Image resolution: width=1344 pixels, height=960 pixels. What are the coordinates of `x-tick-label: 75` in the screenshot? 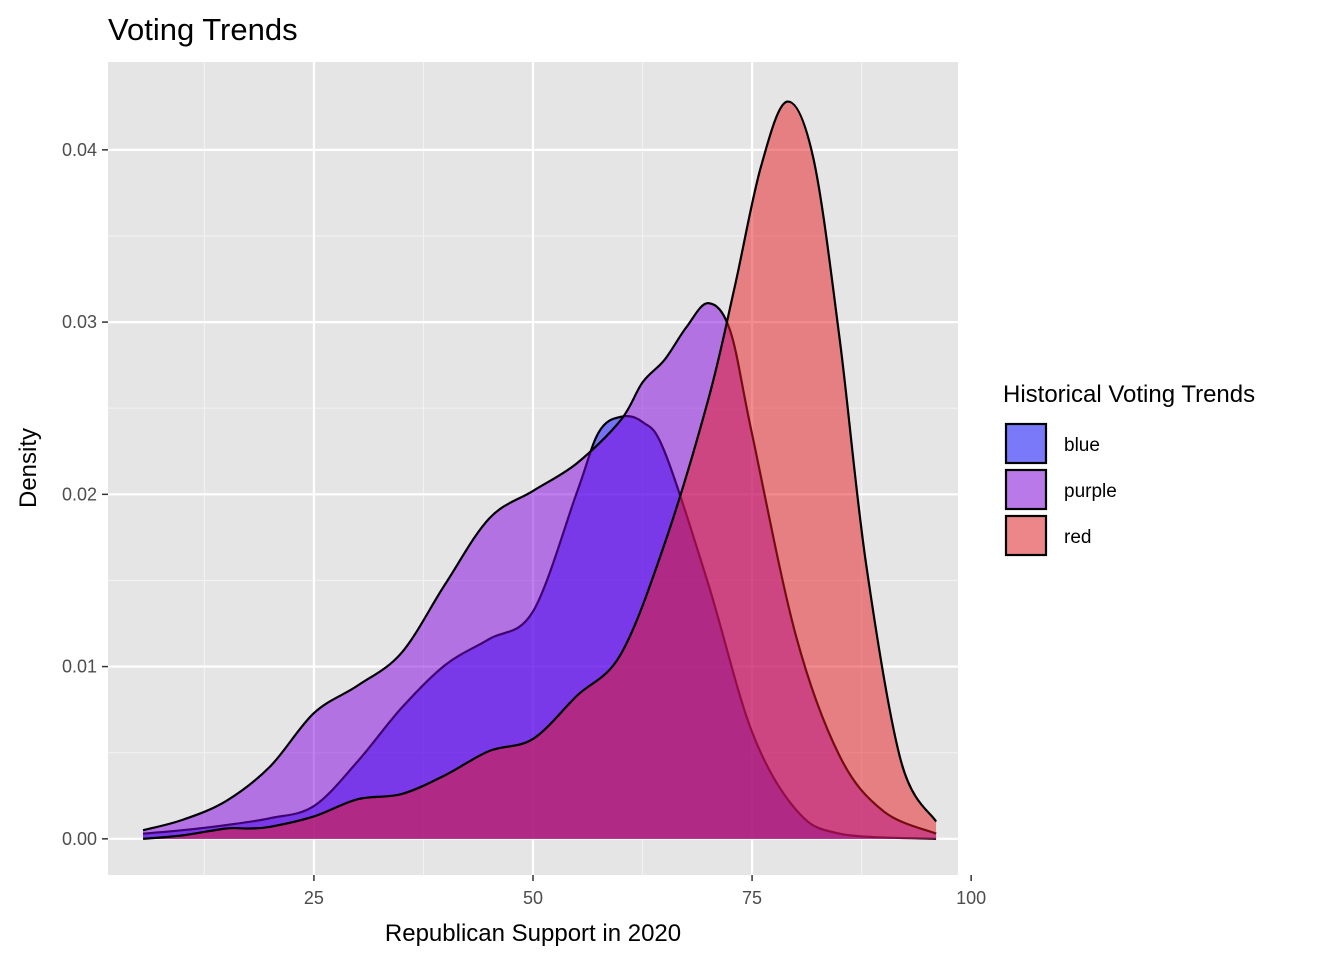 It's located at (752, 898).